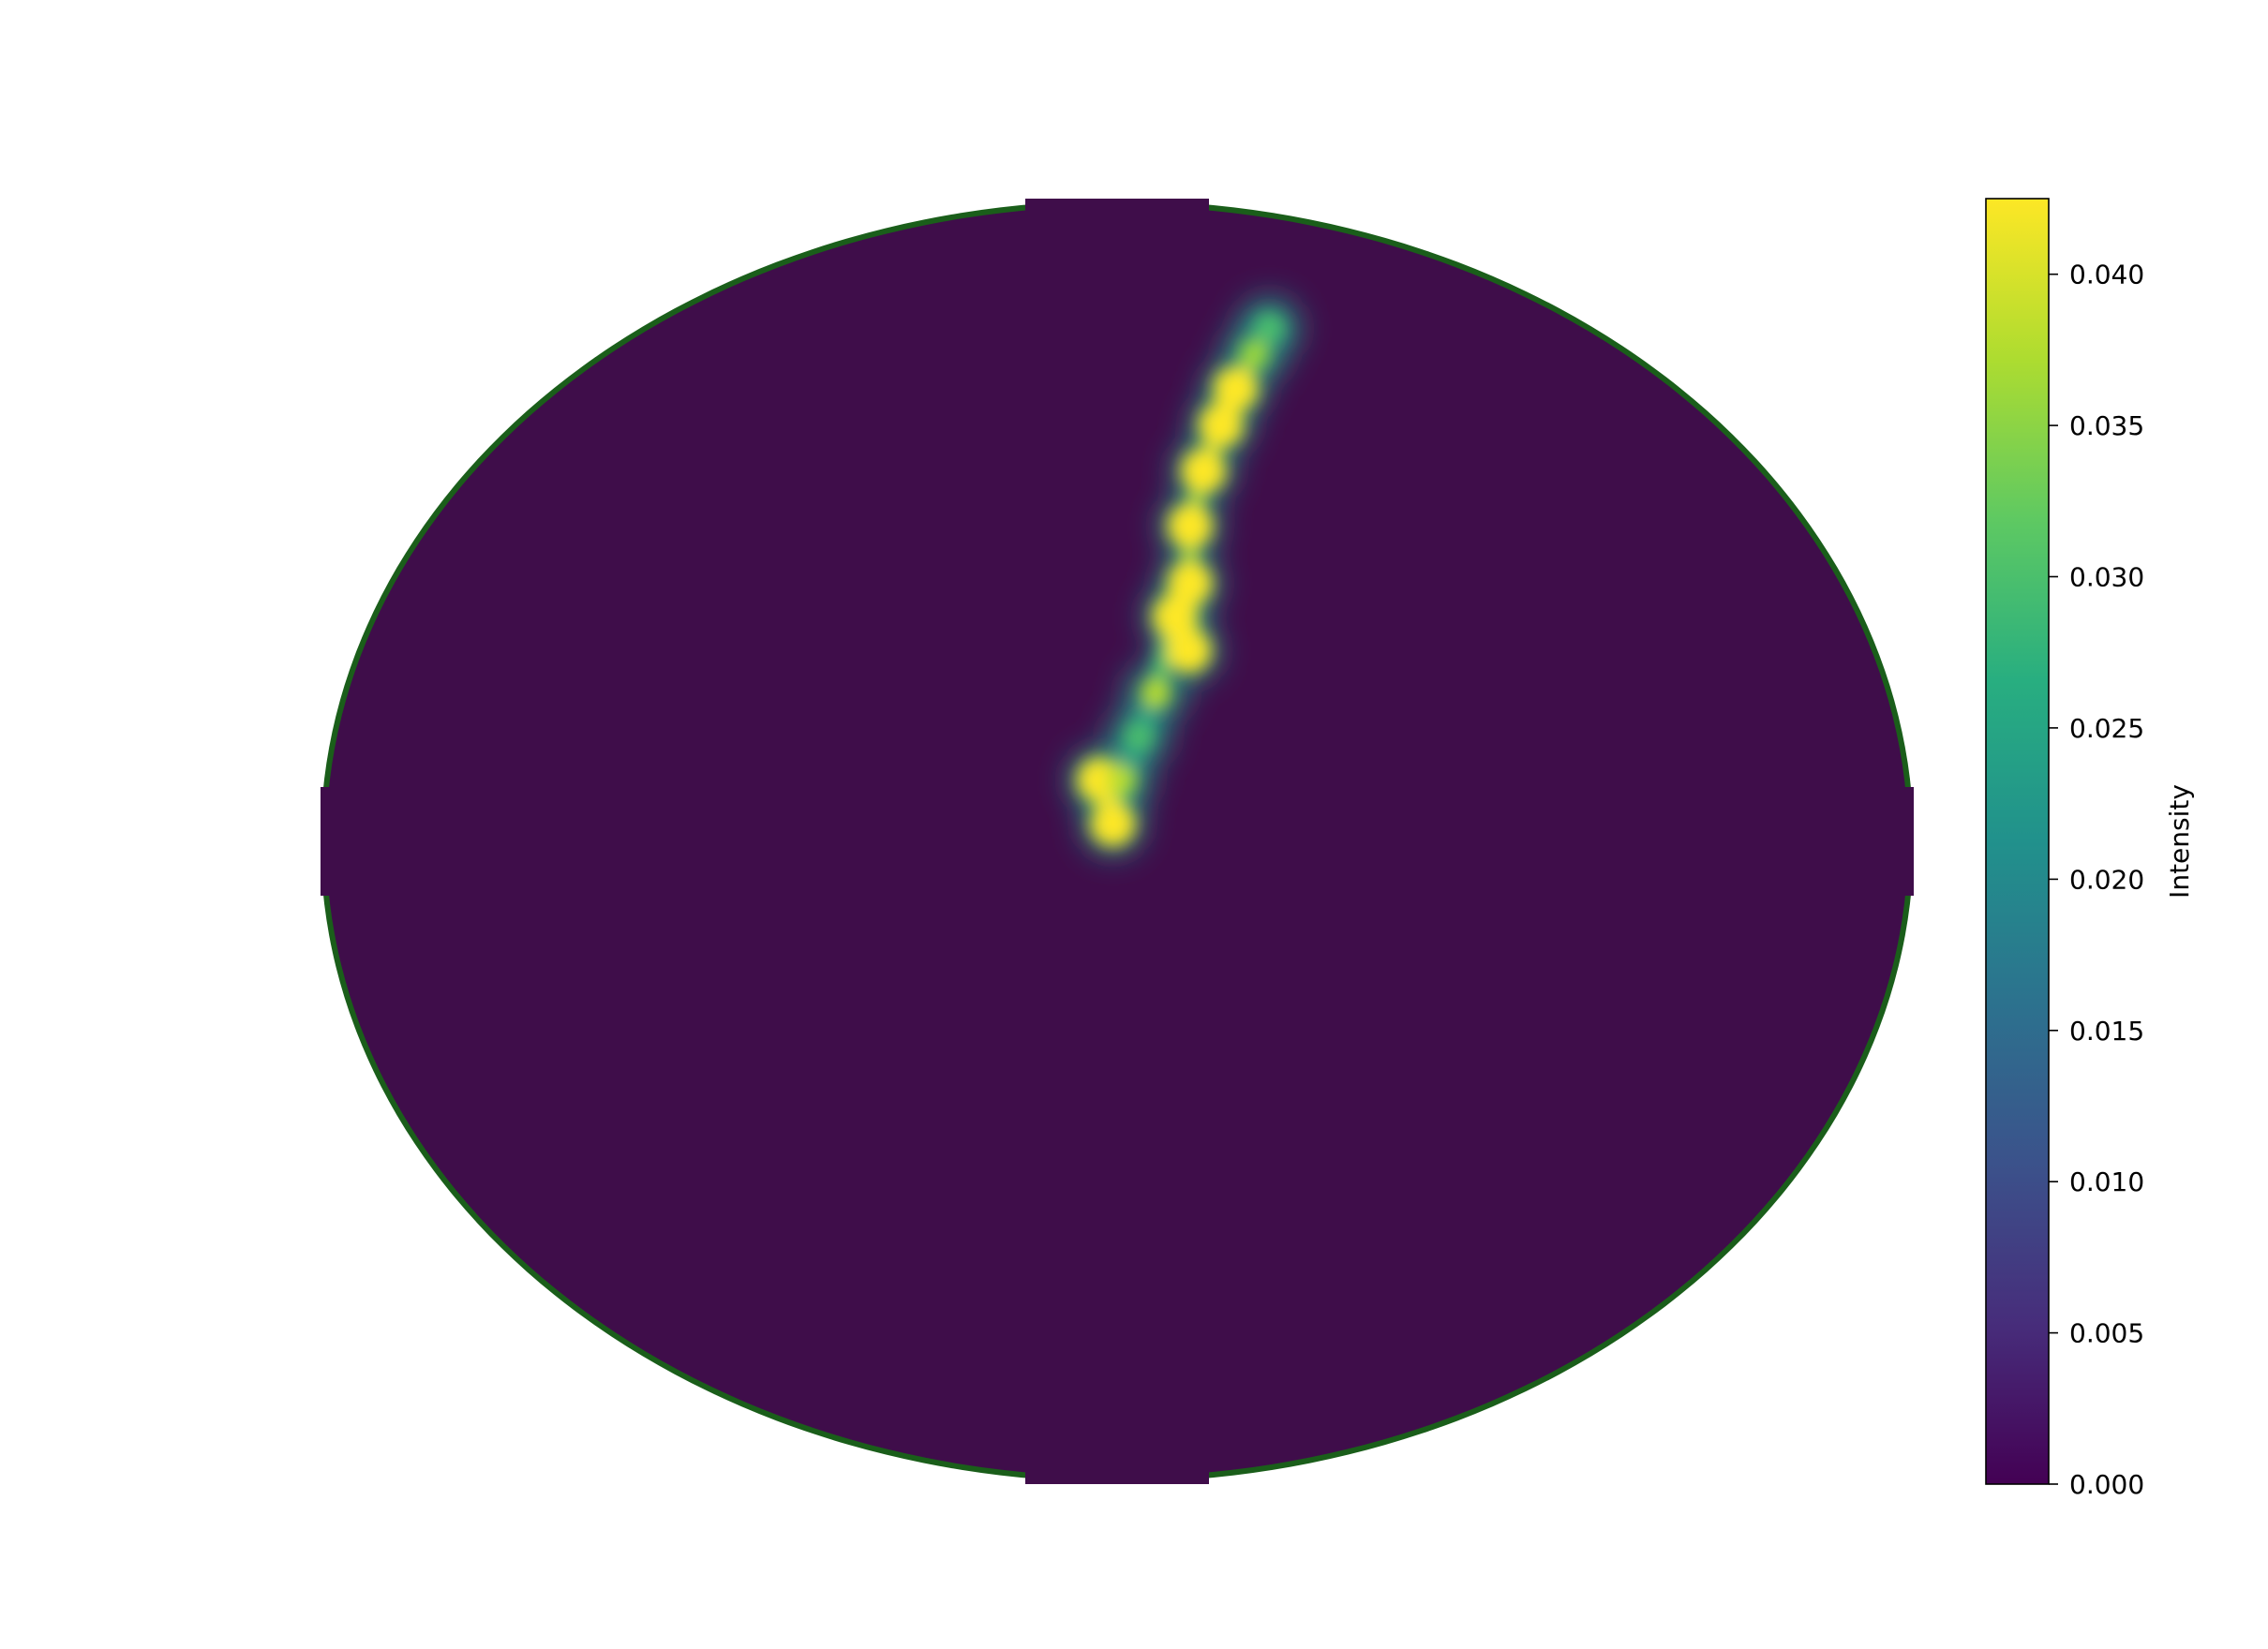 The image size is (2268, 1649). What do you see at coordinates (2106, 1031) in the screenshot?
I see `colorbar-tick-label: 0.015` at bounding box center [2106, 1031].